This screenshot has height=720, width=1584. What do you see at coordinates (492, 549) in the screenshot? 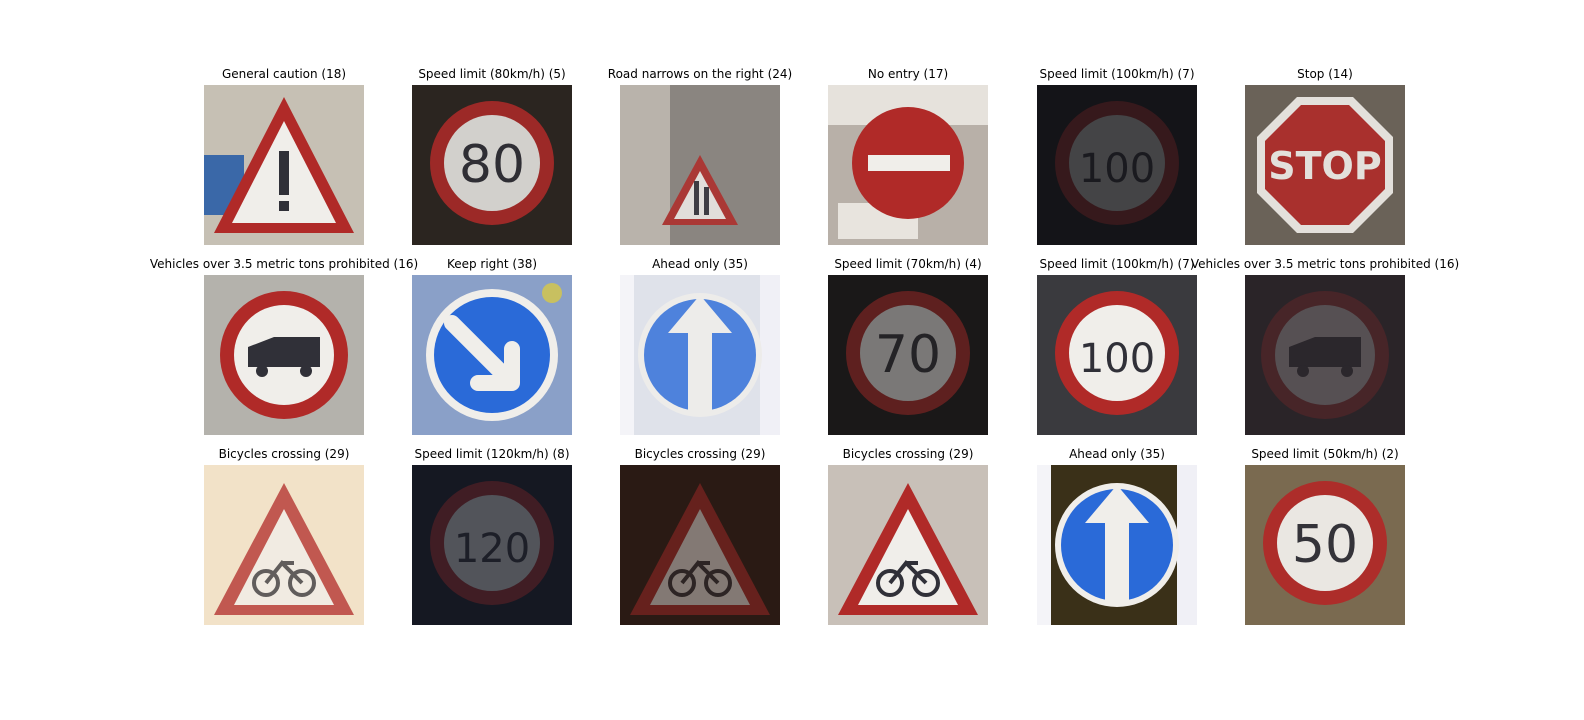
I see `sign-text: 120` at bounding box center [492, 549].